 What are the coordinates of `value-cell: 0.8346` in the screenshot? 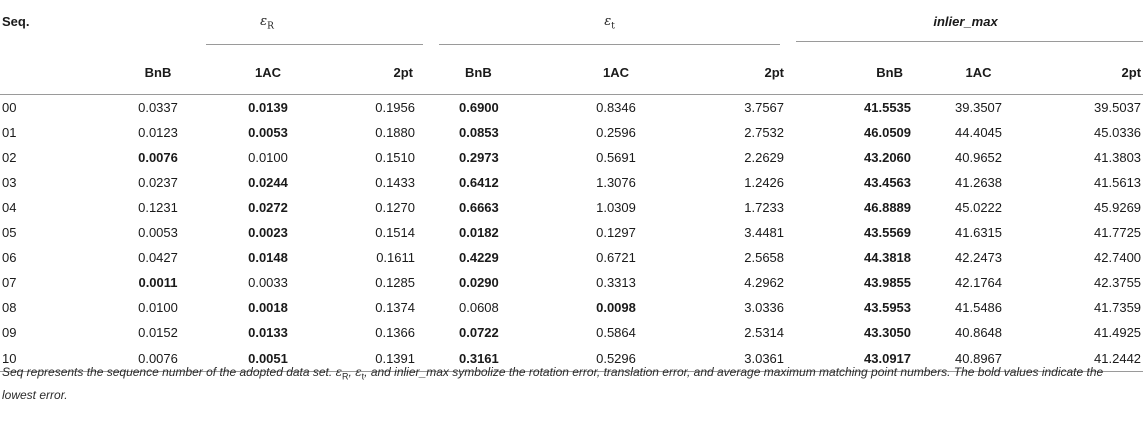 It's located at (616, 107).